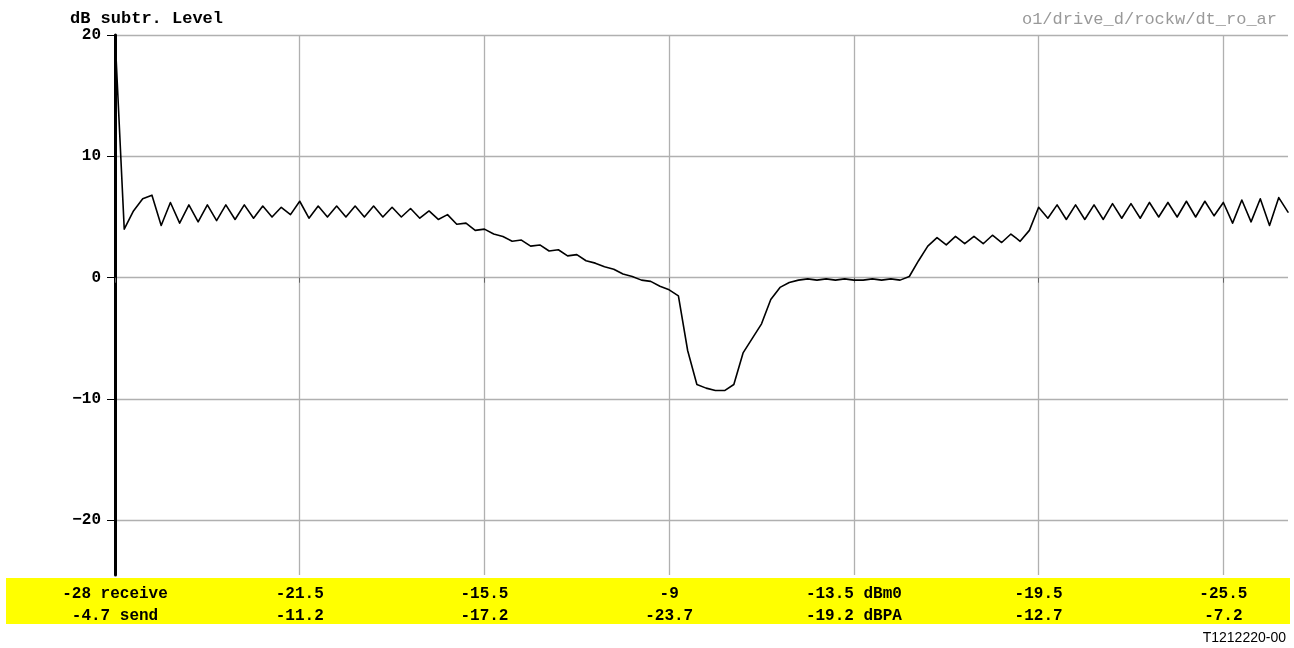 The height and width of the screenshot is (648, 1294). What do you see at coordinates (669, 605) in the screenshot?
I see `x-tick-label: -9 -23.7` at bounding box center [669, 605].